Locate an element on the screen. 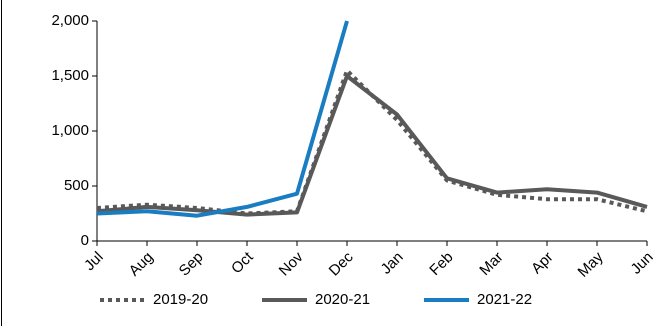  y-tick-label: 0 is located at coordinates (85, 240).